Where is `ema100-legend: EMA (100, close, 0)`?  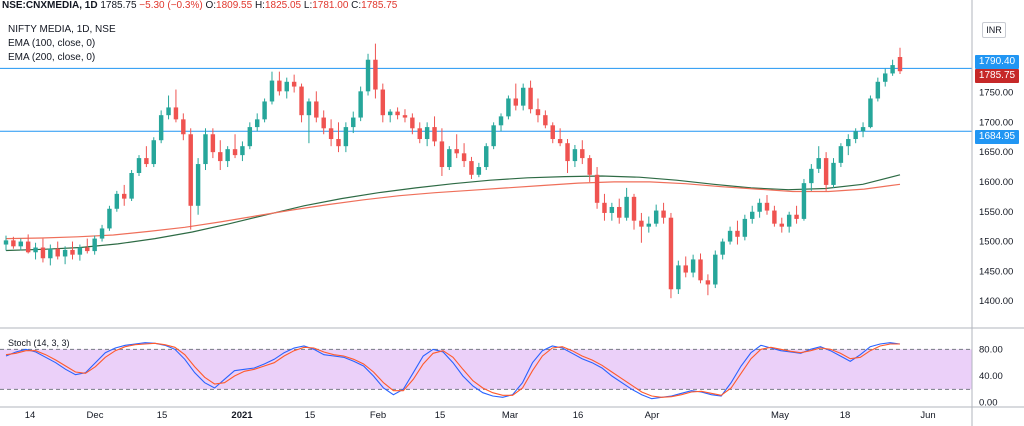
ema100-legend: EMA (100, close, 0) is located at coordinates (52, 43).